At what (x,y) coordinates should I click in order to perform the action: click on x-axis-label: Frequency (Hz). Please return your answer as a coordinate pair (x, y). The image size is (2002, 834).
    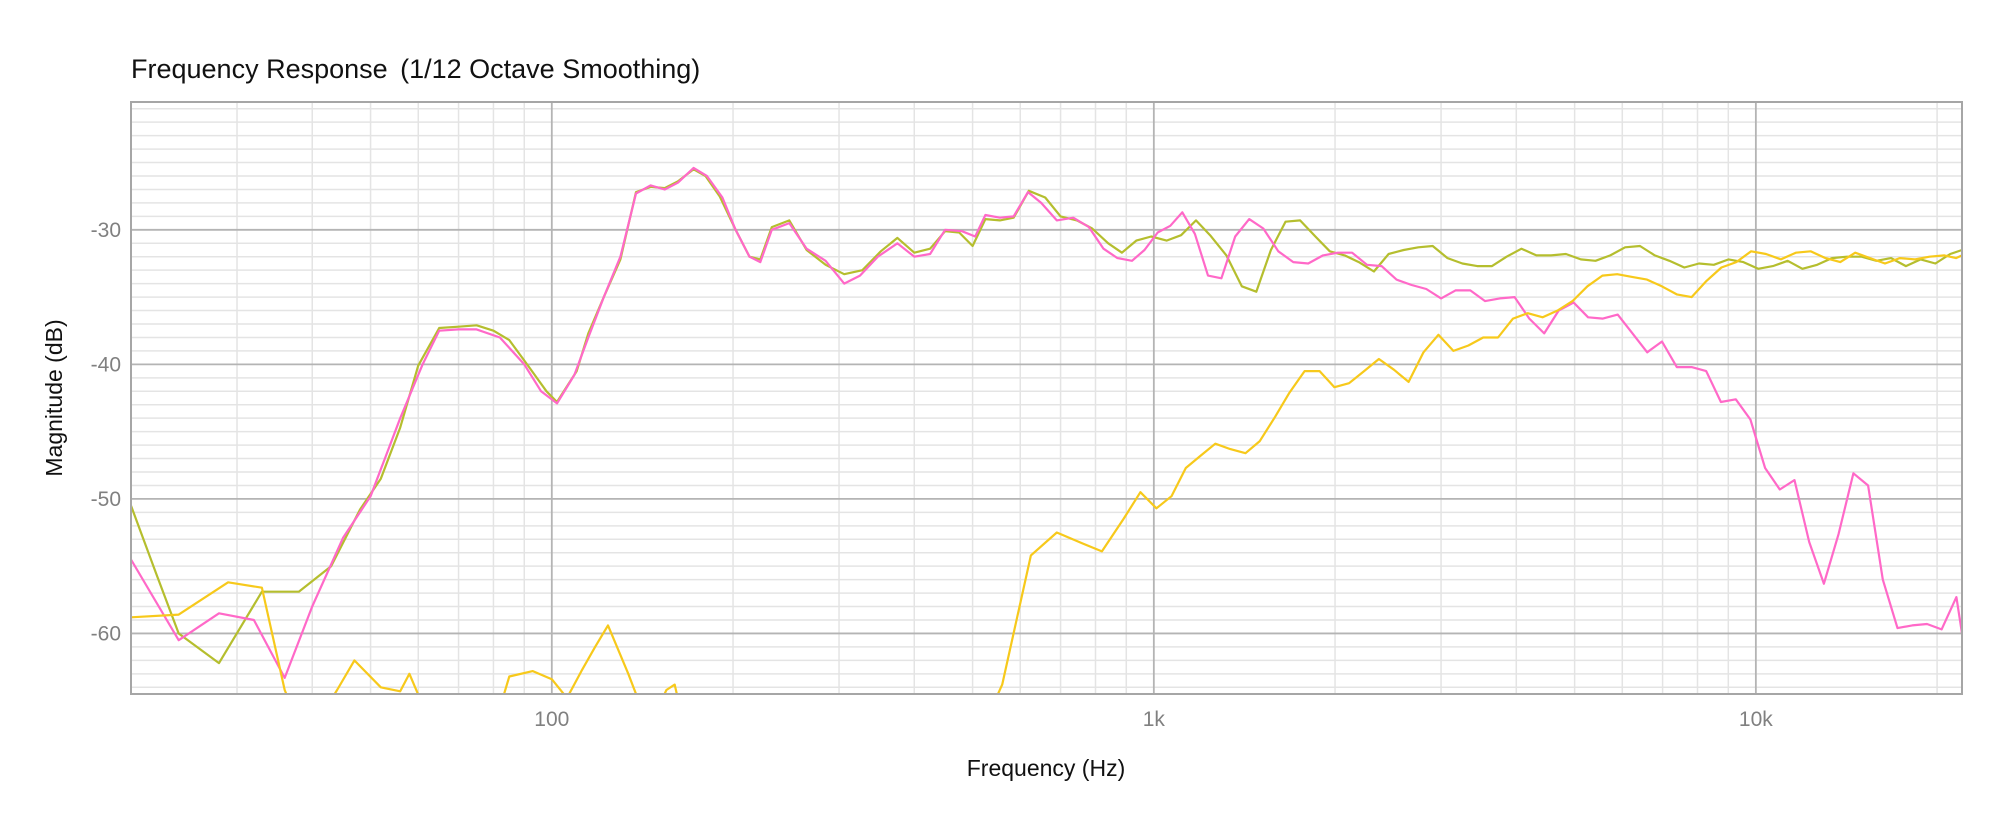
    Looking at the image, I should click on (1046, 768).